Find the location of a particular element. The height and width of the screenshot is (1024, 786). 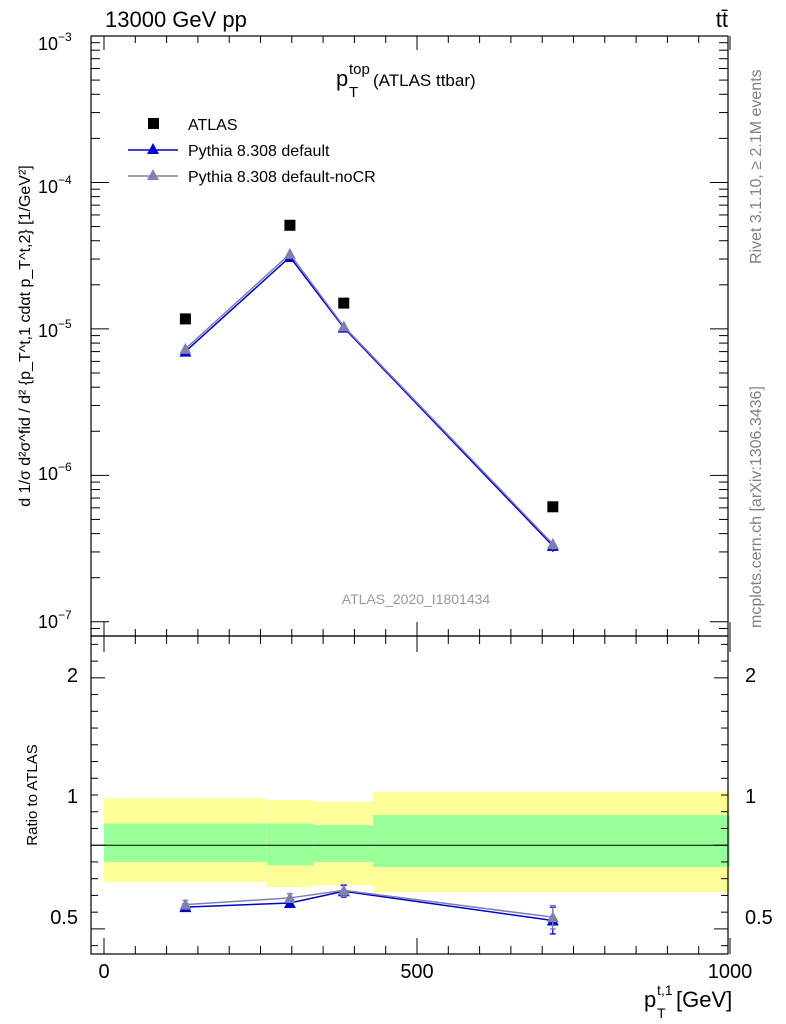

legend-nocr-marker is located at coordinates (153, 174).